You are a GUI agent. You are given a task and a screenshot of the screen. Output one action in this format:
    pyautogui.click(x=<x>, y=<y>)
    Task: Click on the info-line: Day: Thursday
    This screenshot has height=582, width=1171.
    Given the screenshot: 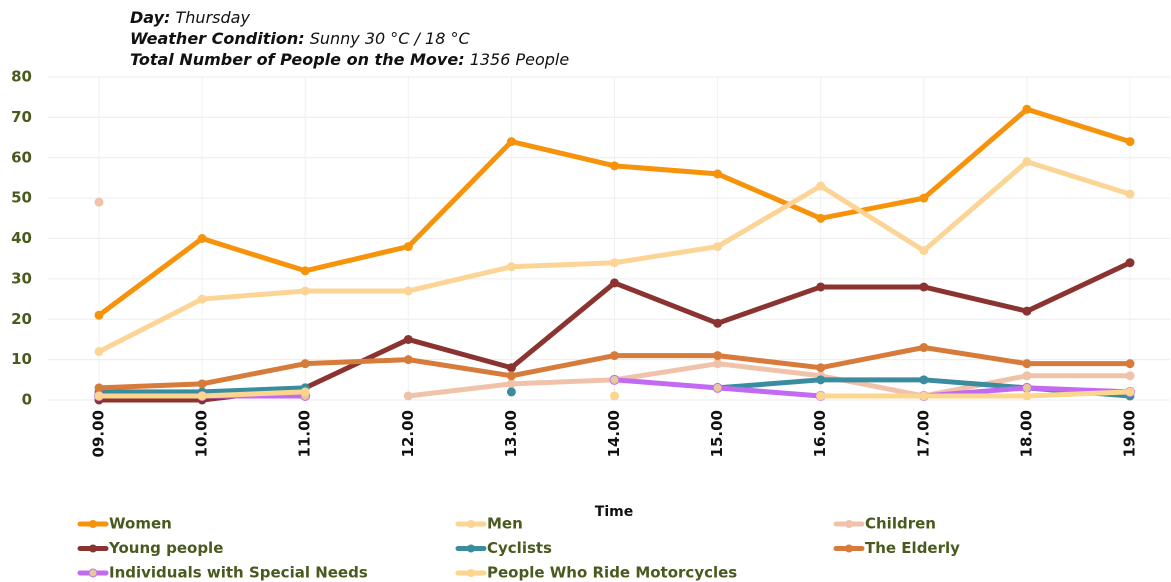 What is the action you would take?
    pyautogui.click(x=190, y=17)
    